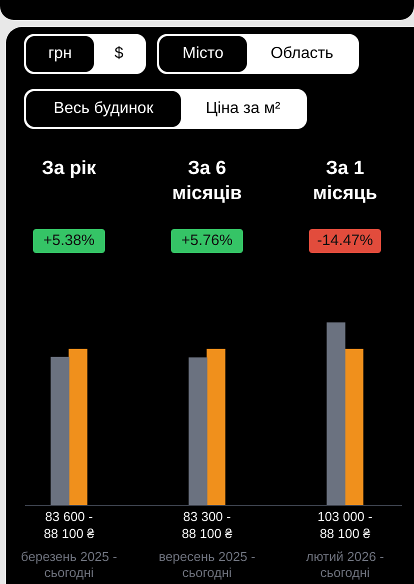 Image resolution: width=414 pixels, height=584 pixels. Describe the element at coordinates (345, 241) in the screenshot. I see `text: -14.47%` at that location.